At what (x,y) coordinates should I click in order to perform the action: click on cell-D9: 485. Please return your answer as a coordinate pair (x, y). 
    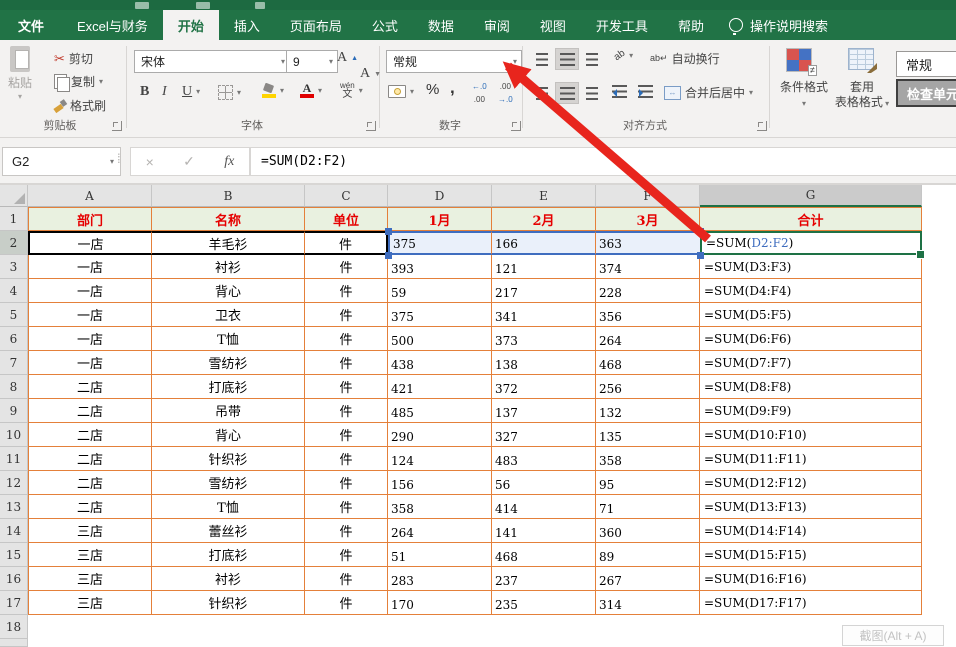
    Looking at the image, I should click on (440, 411).